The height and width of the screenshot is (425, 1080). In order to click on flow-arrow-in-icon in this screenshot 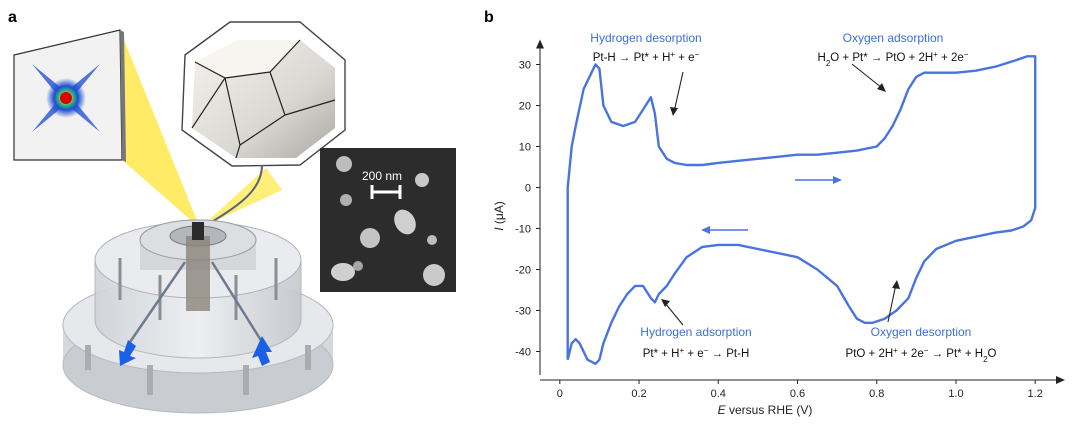, I will do `click(262, 351)`.